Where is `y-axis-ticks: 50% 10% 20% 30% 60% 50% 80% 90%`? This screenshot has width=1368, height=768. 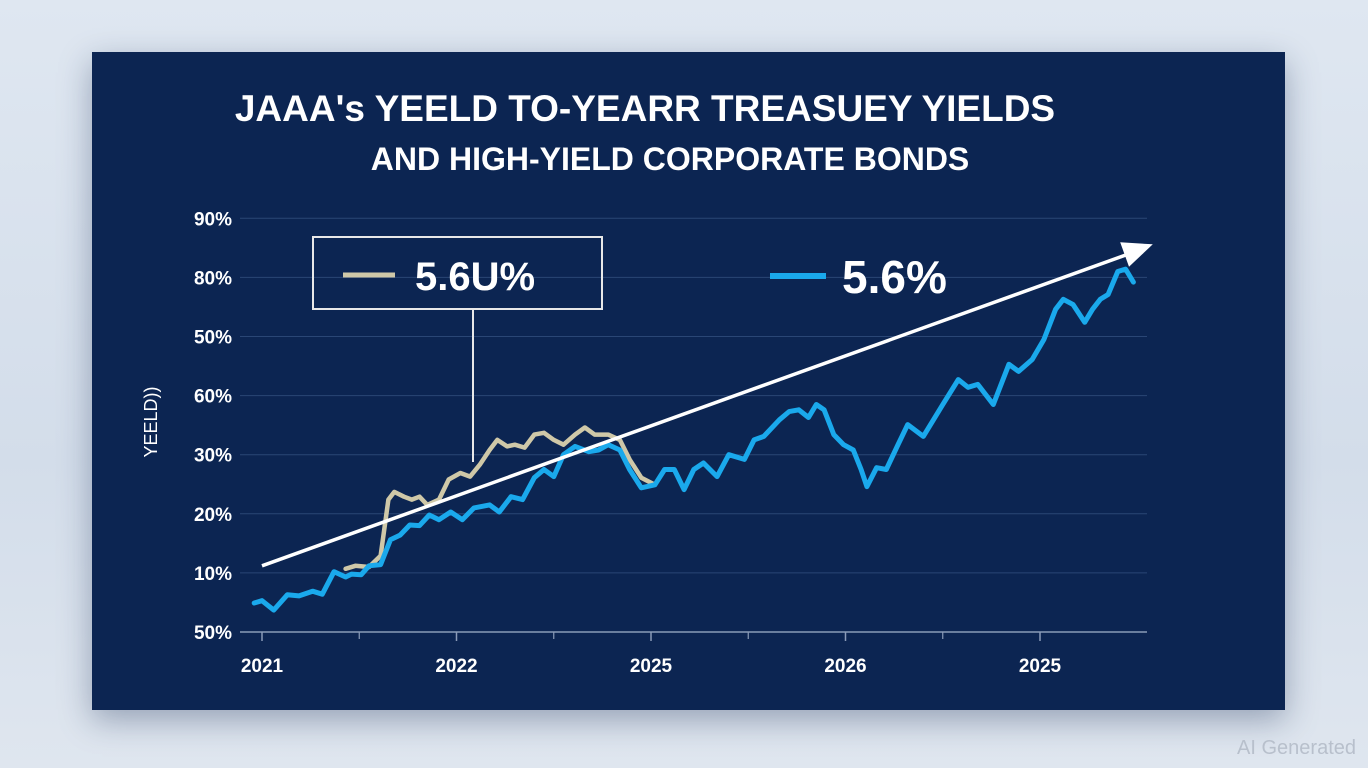 y-axis-ticks: 50% 10% 20% 30% 60% 50% 80% 90% is located at coordinates (213, 426).